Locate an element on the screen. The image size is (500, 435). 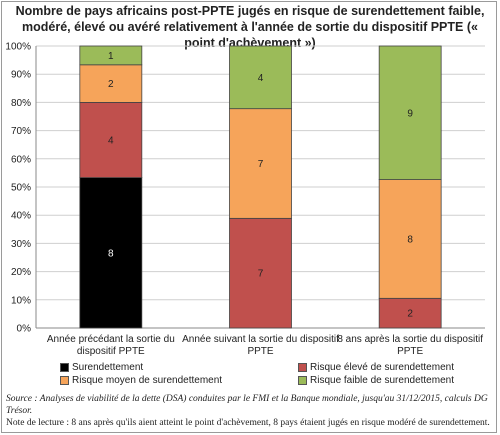
y-tick-label: 20% is located at coordinates (21, 272).